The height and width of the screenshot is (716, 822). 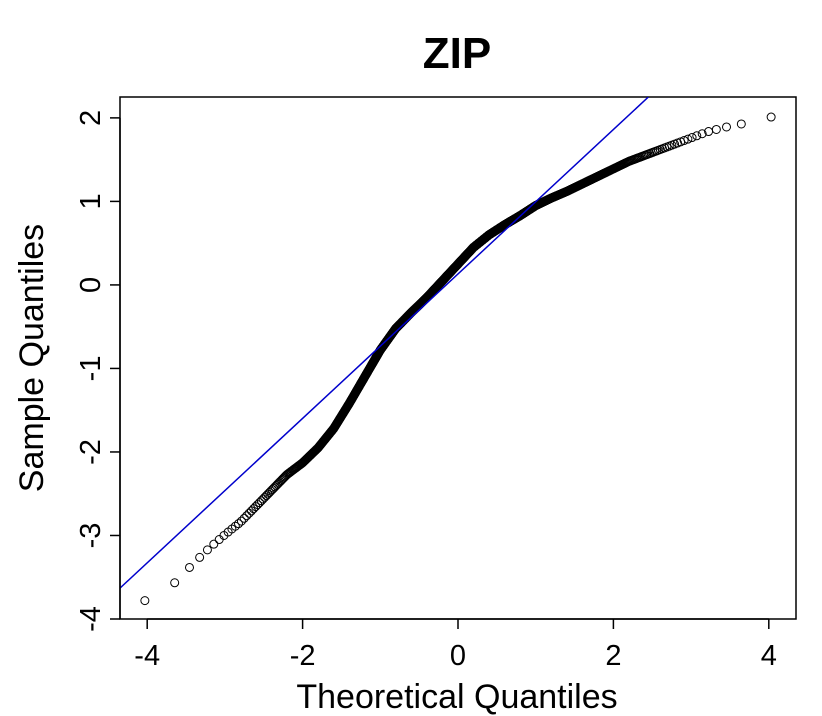 What do you see at coordinates (613, 656) in the screenshot?
I see `x-tick-label: 2` at bounding box center [613, 656].